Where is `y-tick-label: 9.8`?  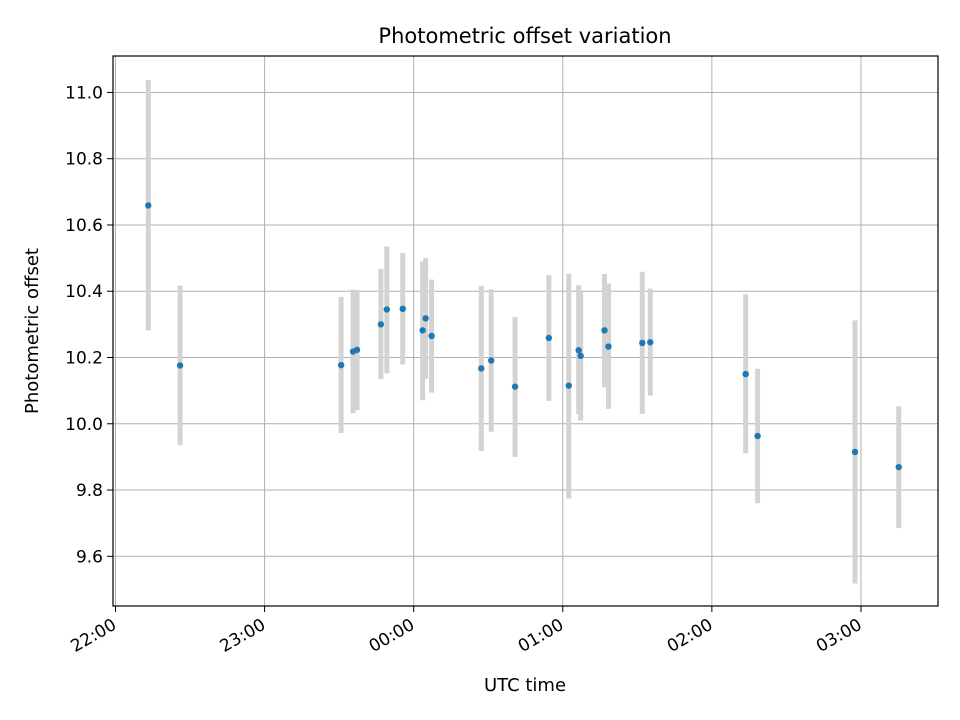 y-tick-label: 9.8 is located at coordinates (89, 491).